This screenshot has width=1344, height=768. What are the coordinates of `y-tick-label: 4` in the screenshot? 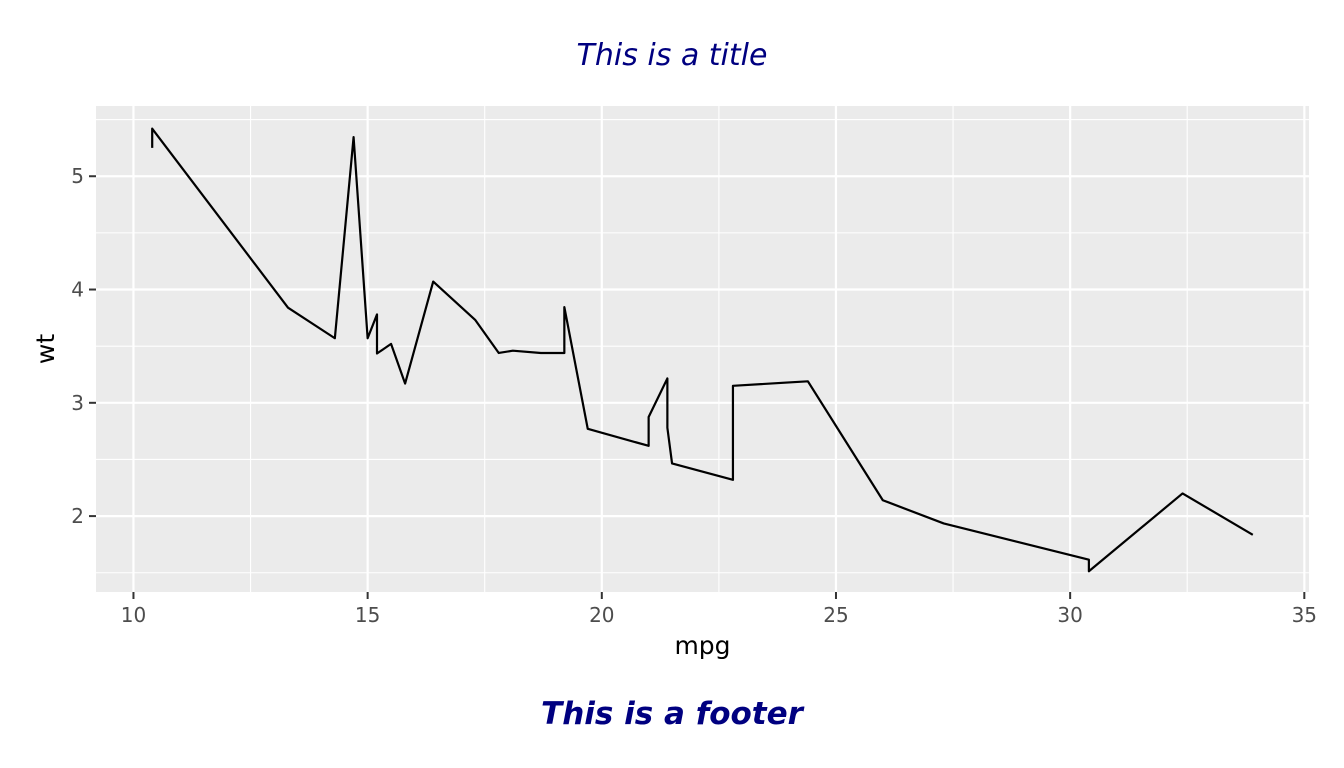 It's located at (77, 290).